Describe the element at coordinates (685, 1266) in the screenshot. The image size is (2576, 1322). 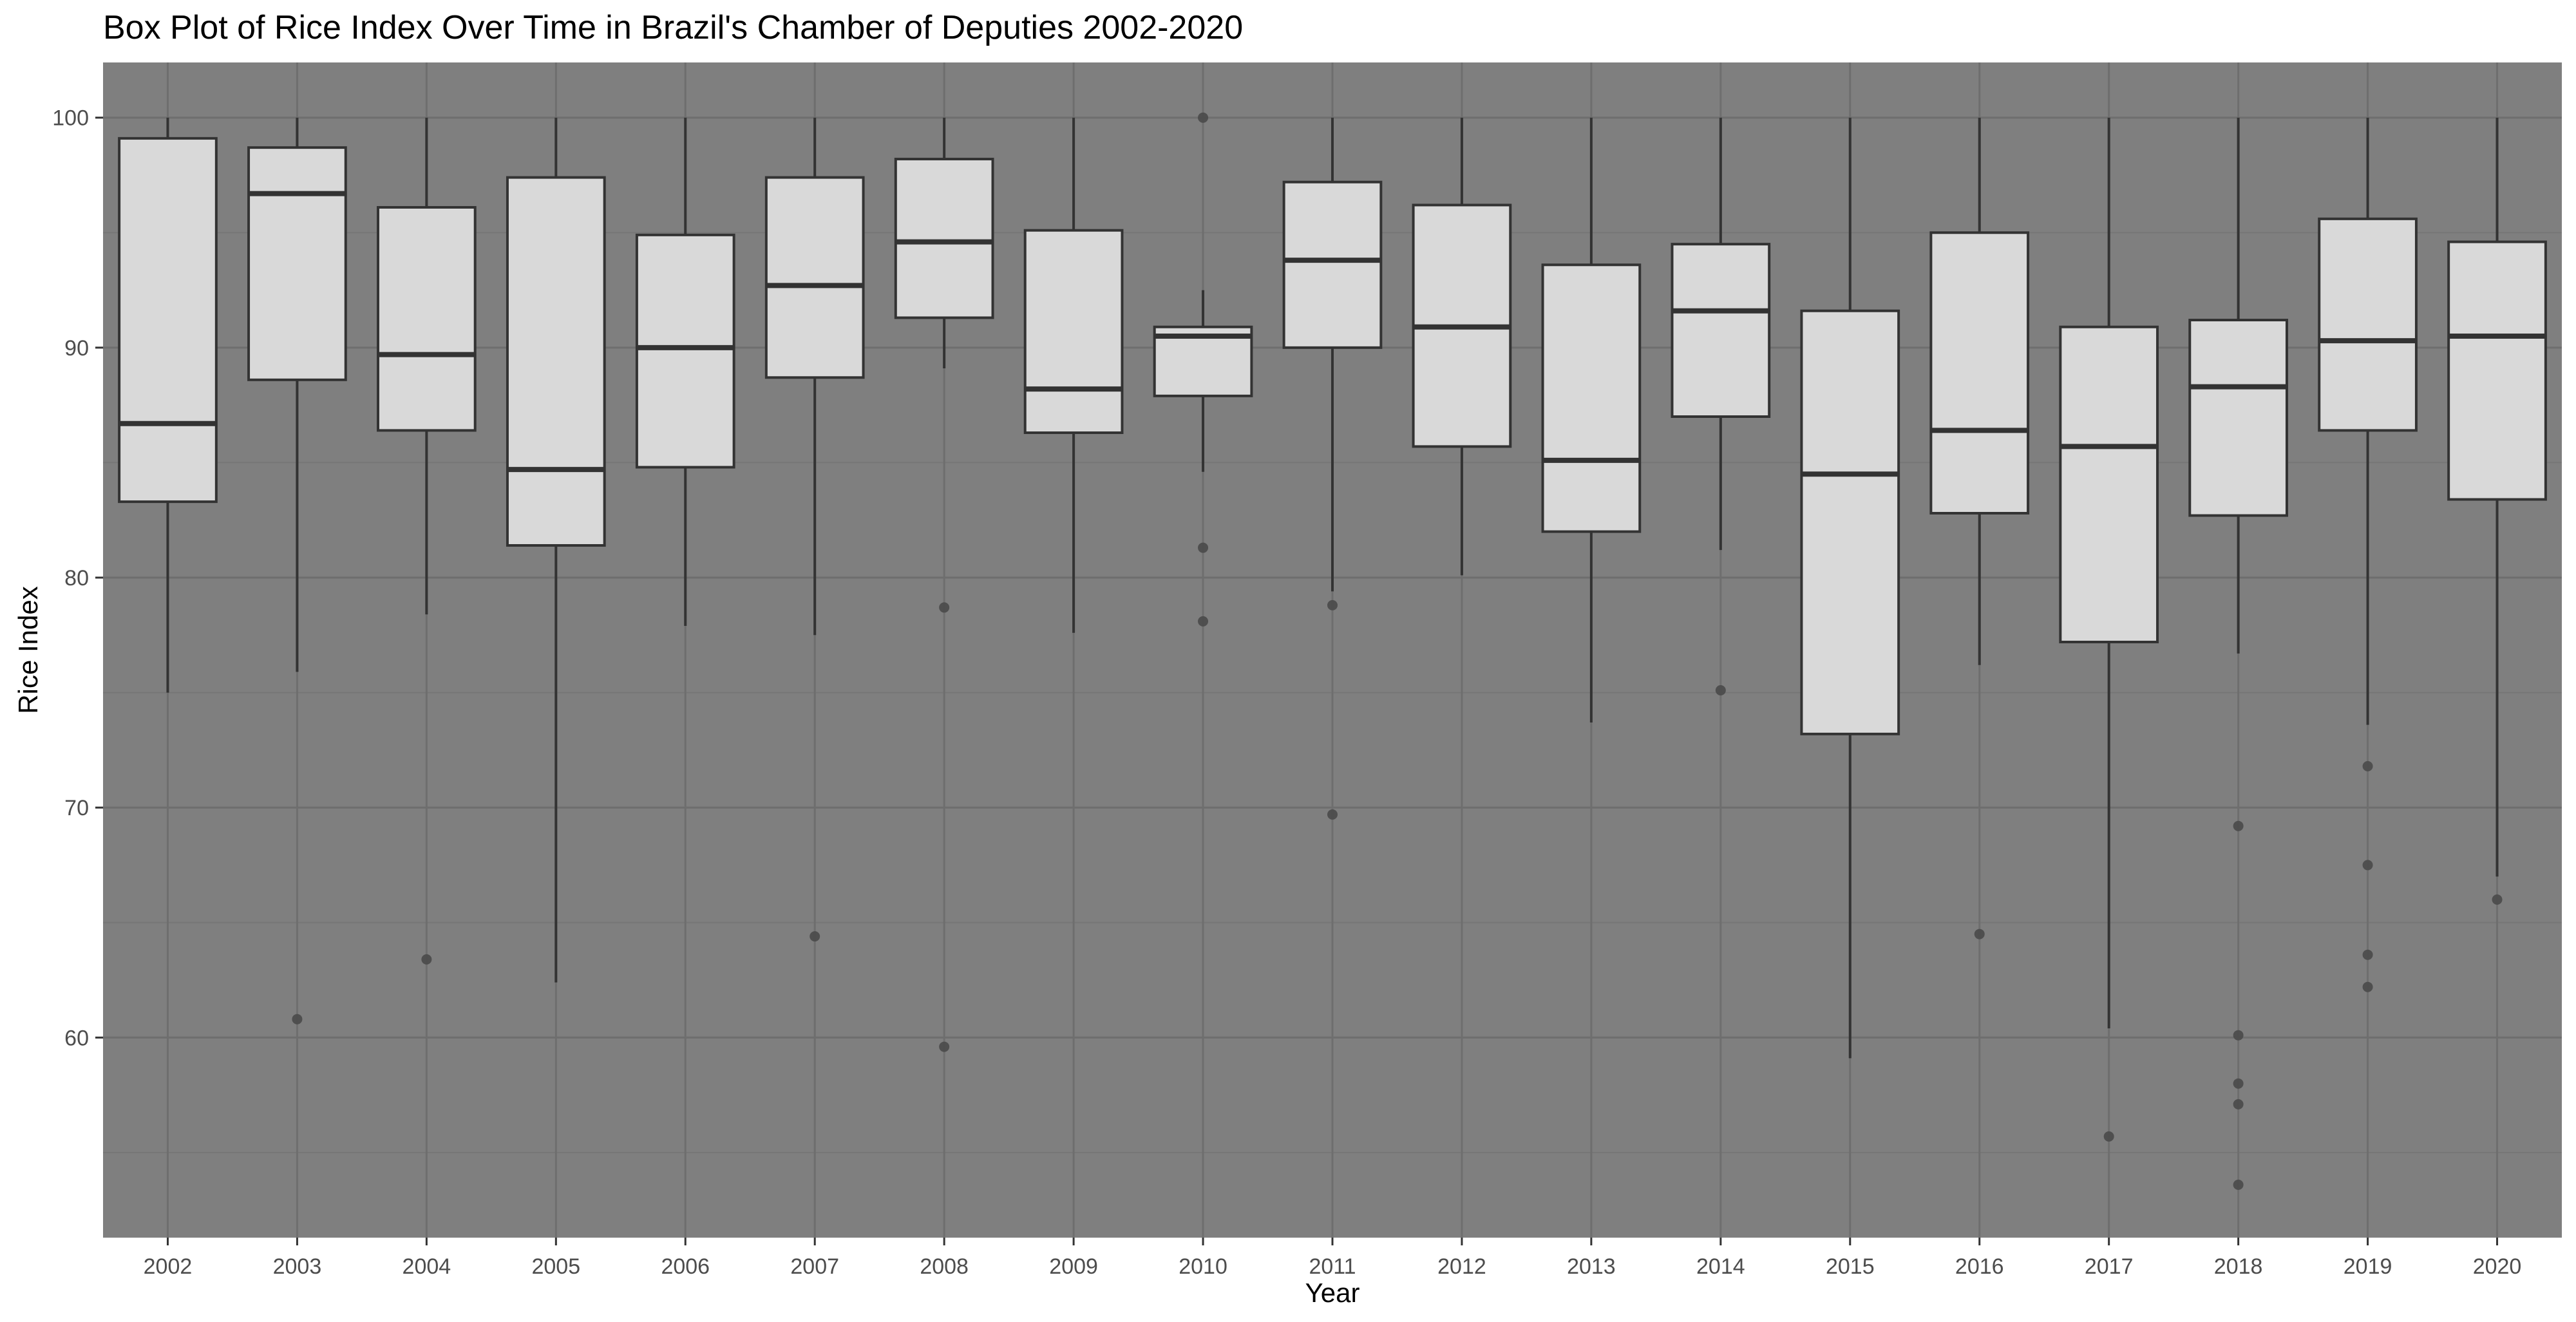
I see `x-tick-label: 2006` at that location.